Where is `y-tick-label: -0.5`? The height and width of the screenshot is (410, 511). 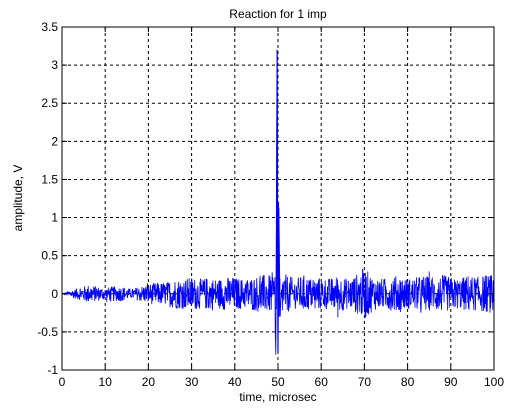
y-tick-label: -0.5 is located at coordinates (47, 332).